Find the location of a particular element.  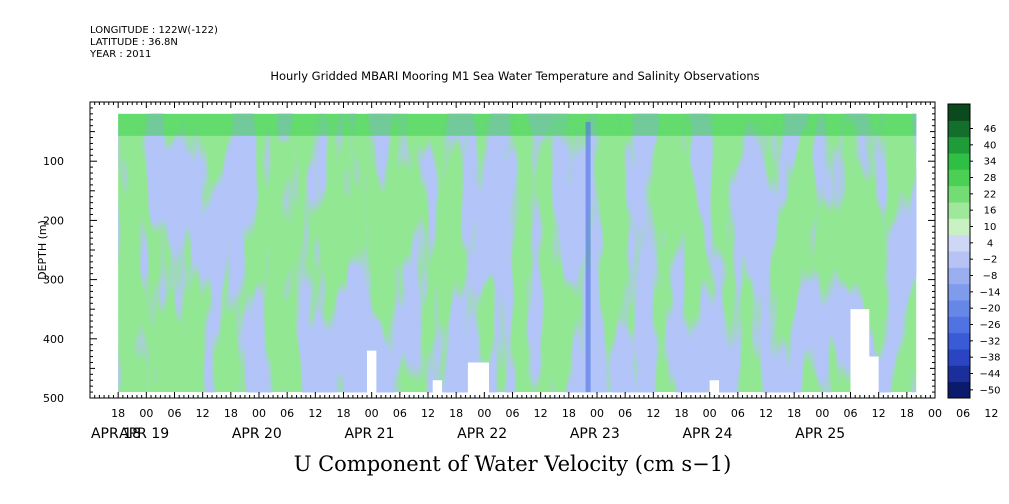

heatmap-streak is located at coordinates (588, 257).